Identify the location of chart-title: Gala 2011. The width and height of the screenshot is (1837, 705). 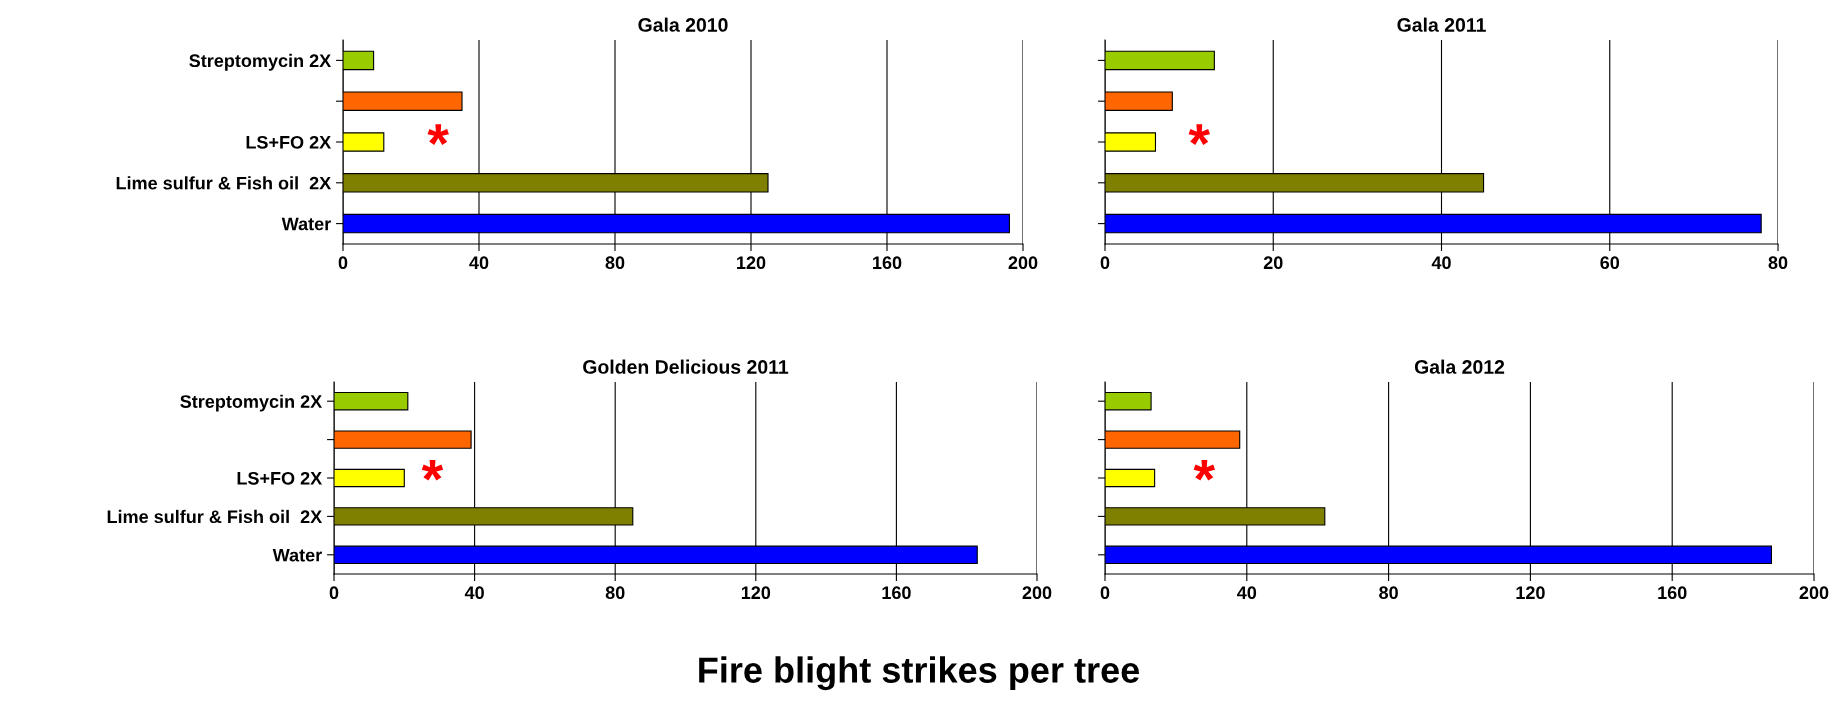
(1441, 24).